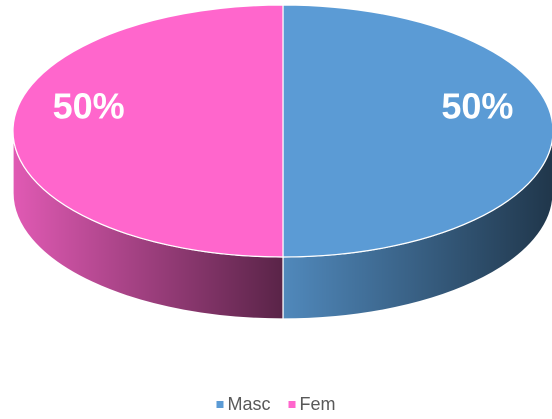  What do you see at coordinates (248, 404) in the screenshot?
I see `legend-label: Masc` at bounding box center [248, 404].